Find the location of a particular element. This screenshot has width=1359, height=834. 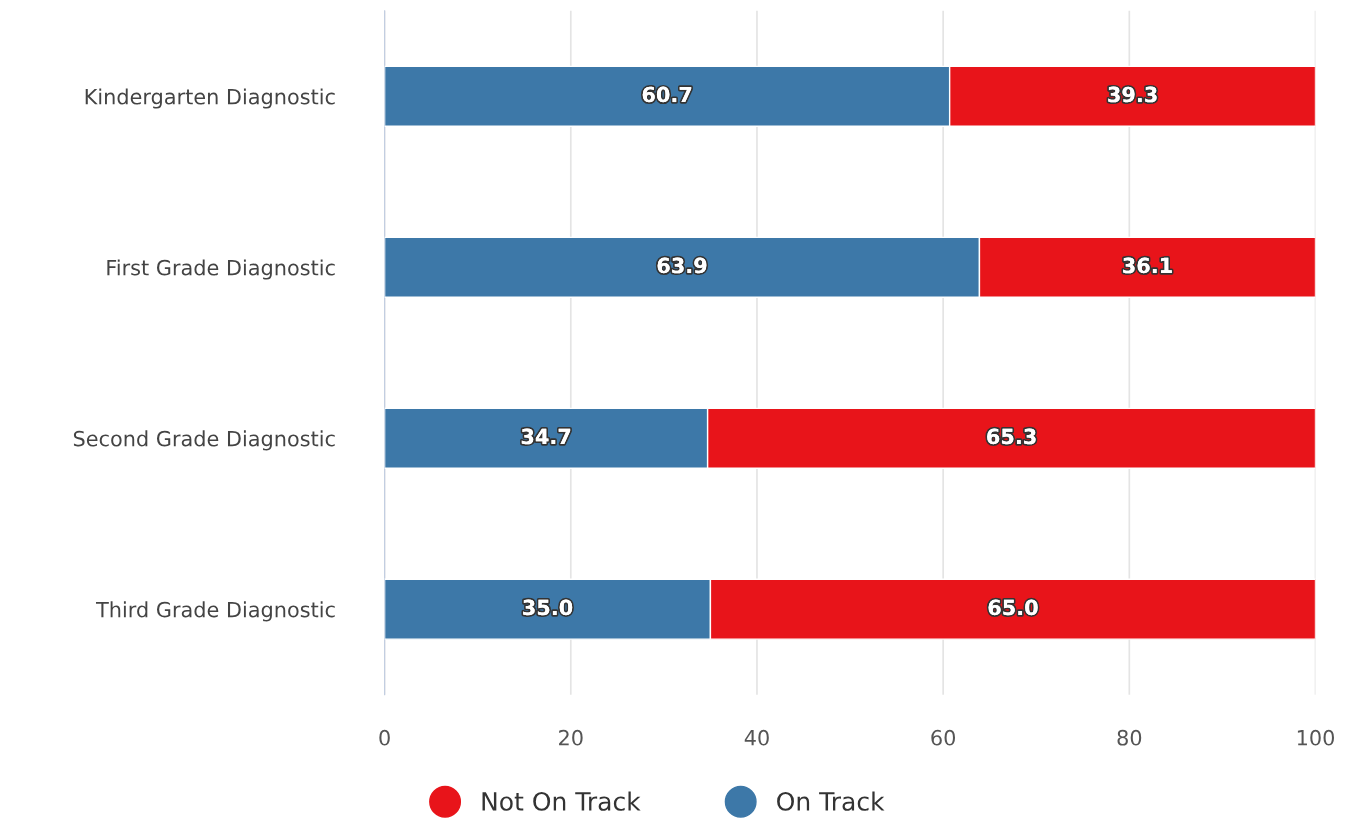

data-label: 63.9 is located at coordinates (682, 265).